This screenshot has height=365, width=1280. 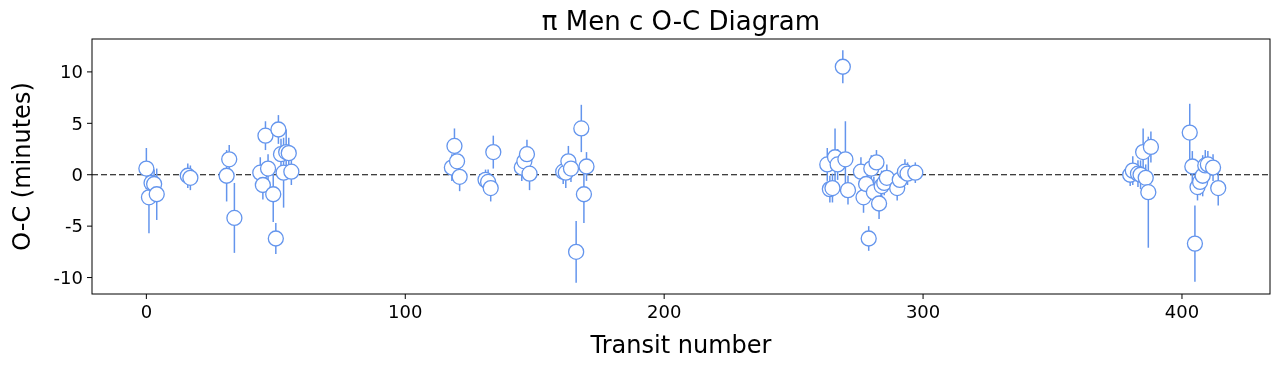 I want to click on x-tick-label: 100, so click(x=405, y=311).